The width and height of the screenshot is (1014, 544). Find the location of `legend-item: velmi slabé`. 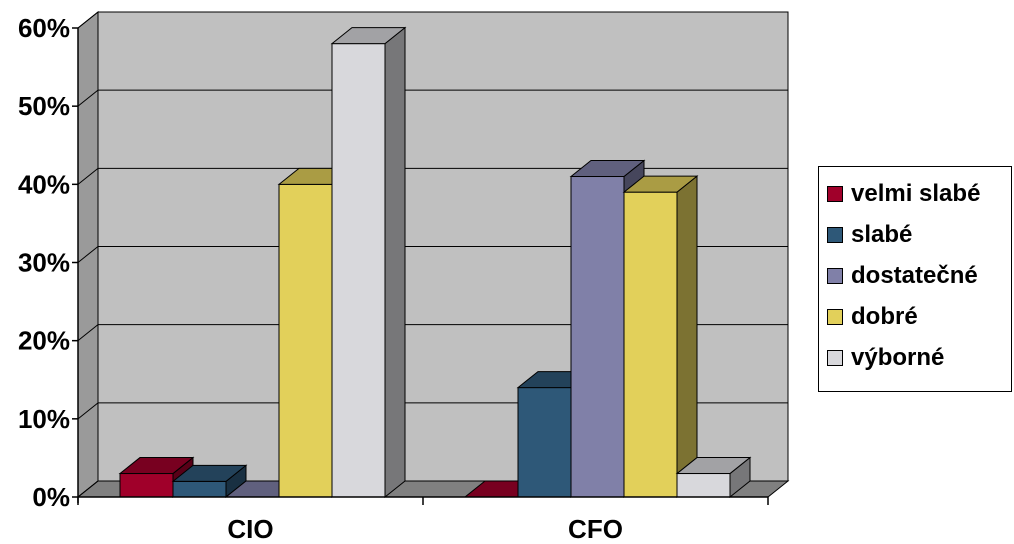

legend-item: velmi slabé is located at coordinates (903, 194).